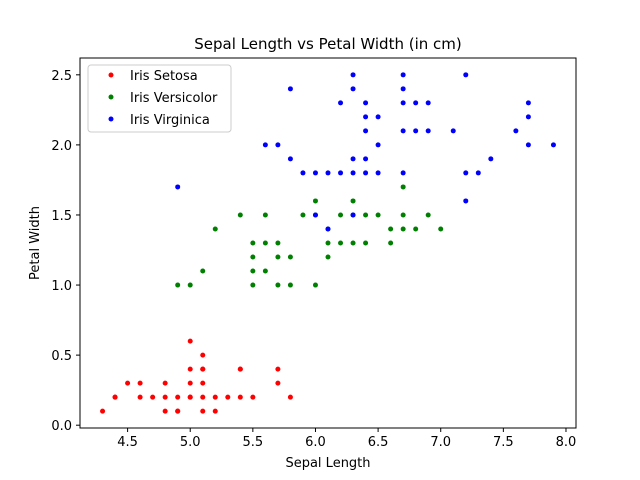  What do you see at coordinates (61, 356) in the screenshot?
I see `y-tick-label-1: 0.5` at bounding box center [61, 356].